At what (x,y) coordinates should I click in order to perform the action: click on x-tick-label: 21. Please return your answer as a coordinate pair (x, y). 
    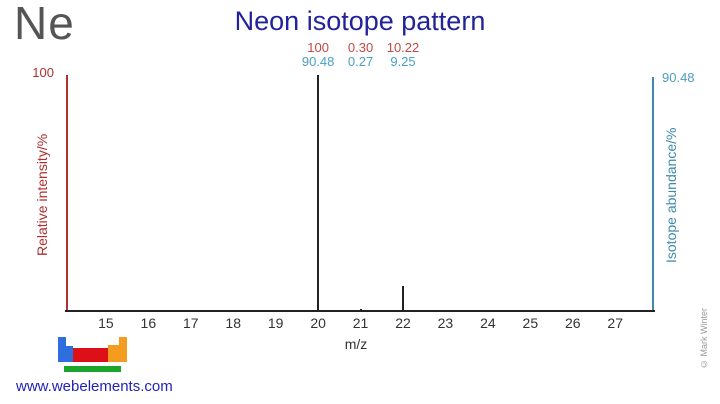
    Looking at the image, I should click on (360, 323).